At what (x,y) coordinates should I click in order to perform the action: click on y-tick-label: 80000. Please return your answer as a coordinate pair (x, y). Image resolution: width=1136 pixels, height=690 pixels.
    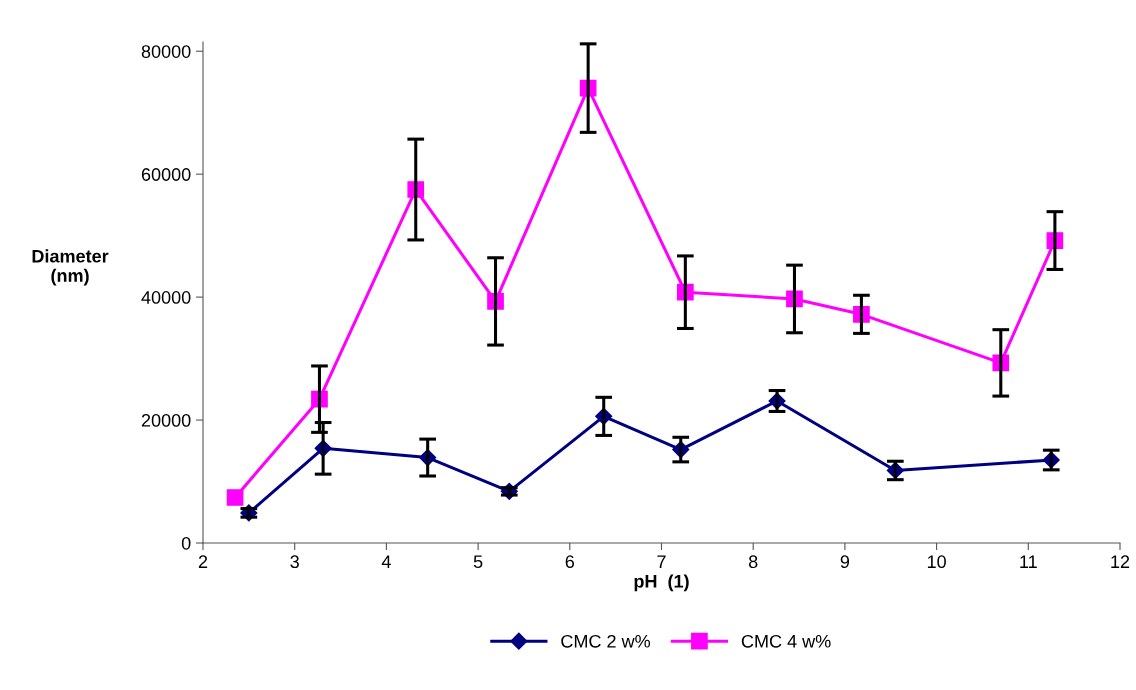
    Looking at the image, I should click on (166, 51).